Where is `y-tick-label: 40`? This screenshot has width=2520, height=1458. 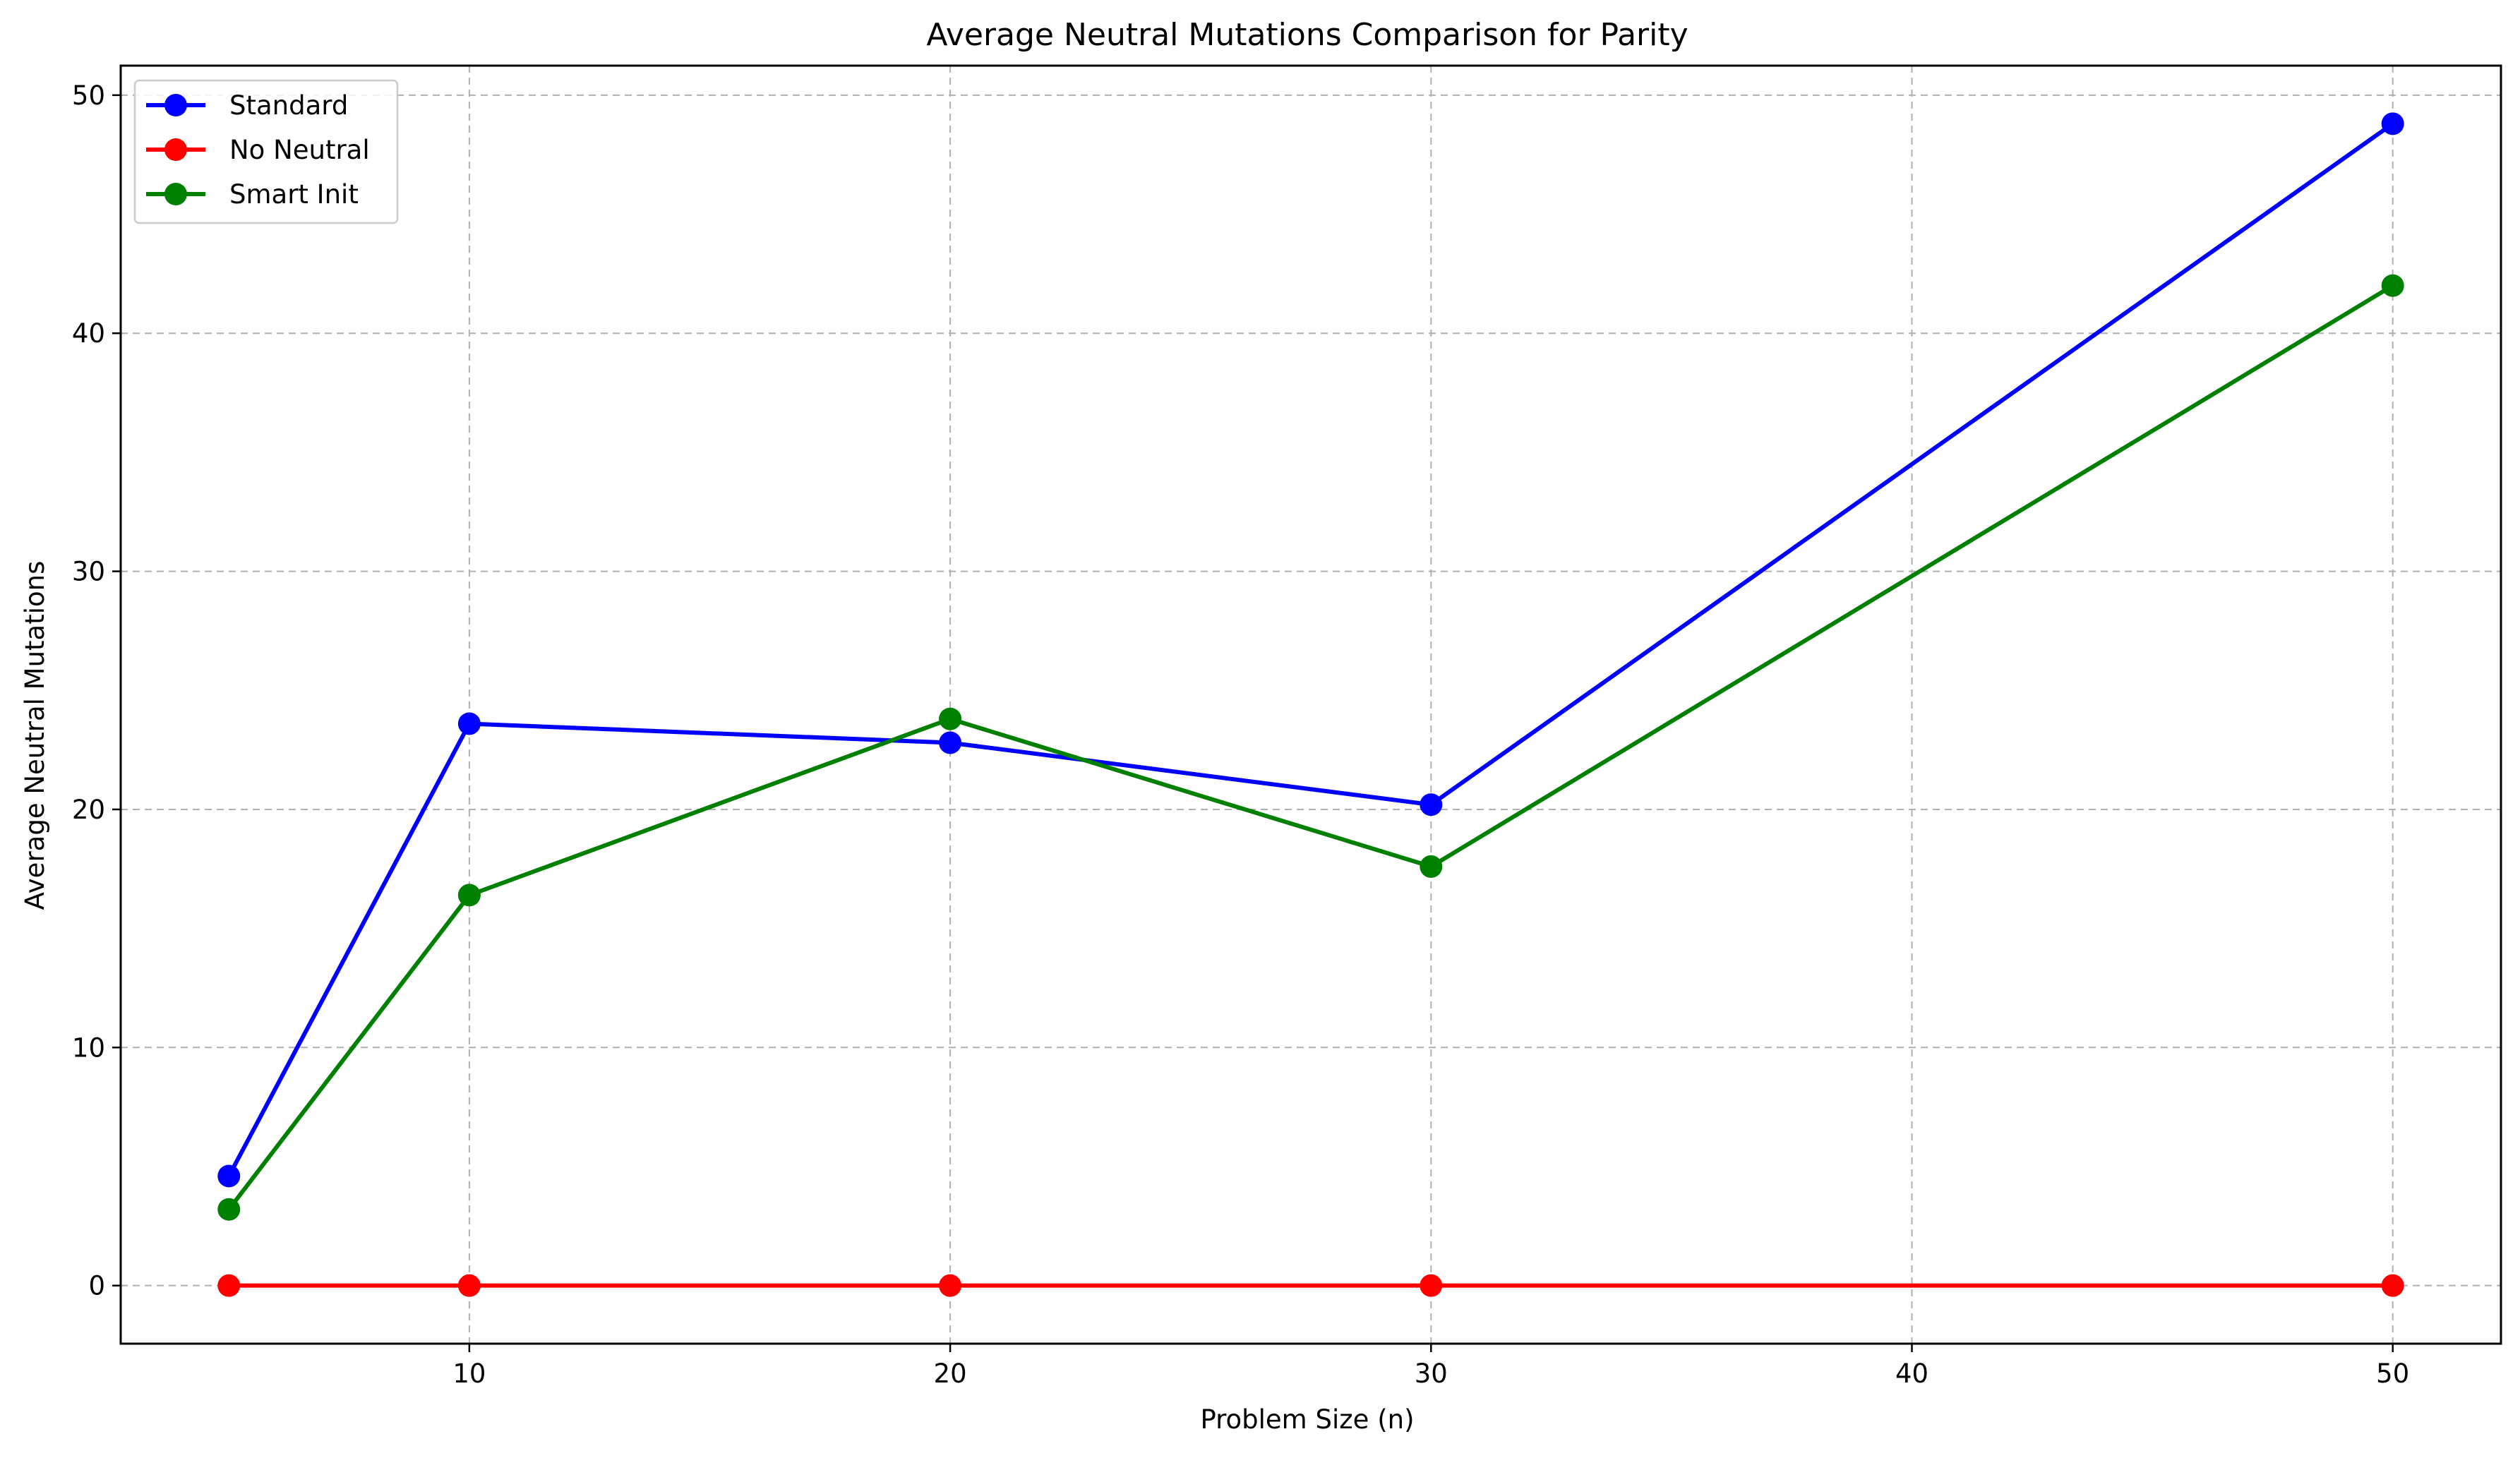
y-tick-label: 40 is located at coordinates (88, 333).